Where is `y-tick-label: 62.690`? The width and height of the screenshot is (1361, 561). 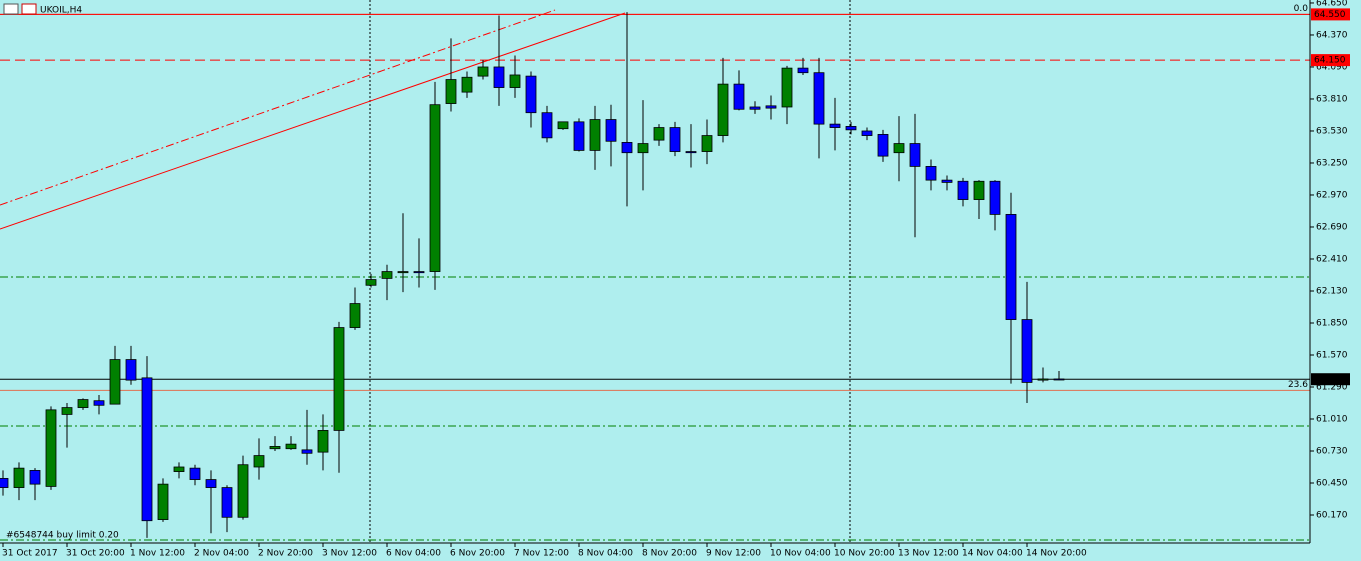 y-tick-label: 62.690 is located at coordinates (1332, 227).